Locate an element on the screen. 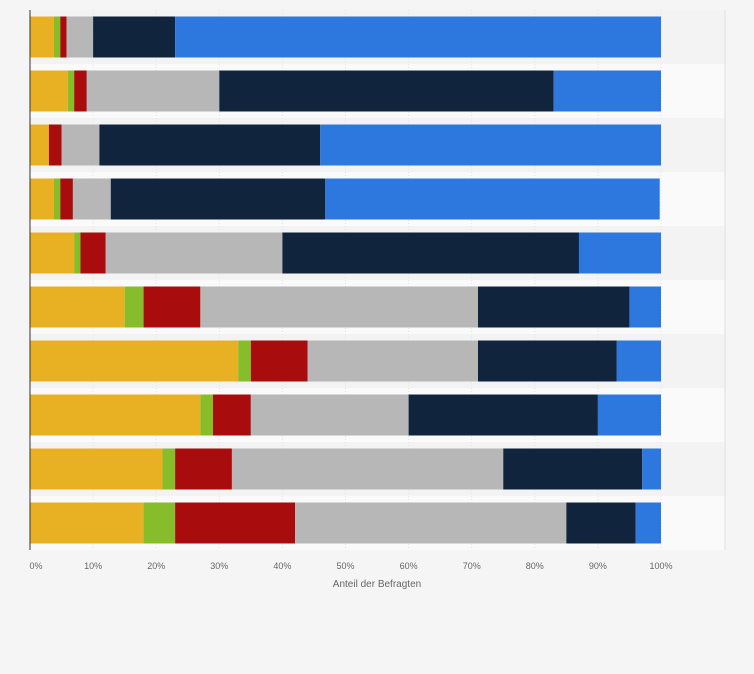 This screenshot has width=754, height=674. x-tick-label: 30% is located at coordinates (219, 566).